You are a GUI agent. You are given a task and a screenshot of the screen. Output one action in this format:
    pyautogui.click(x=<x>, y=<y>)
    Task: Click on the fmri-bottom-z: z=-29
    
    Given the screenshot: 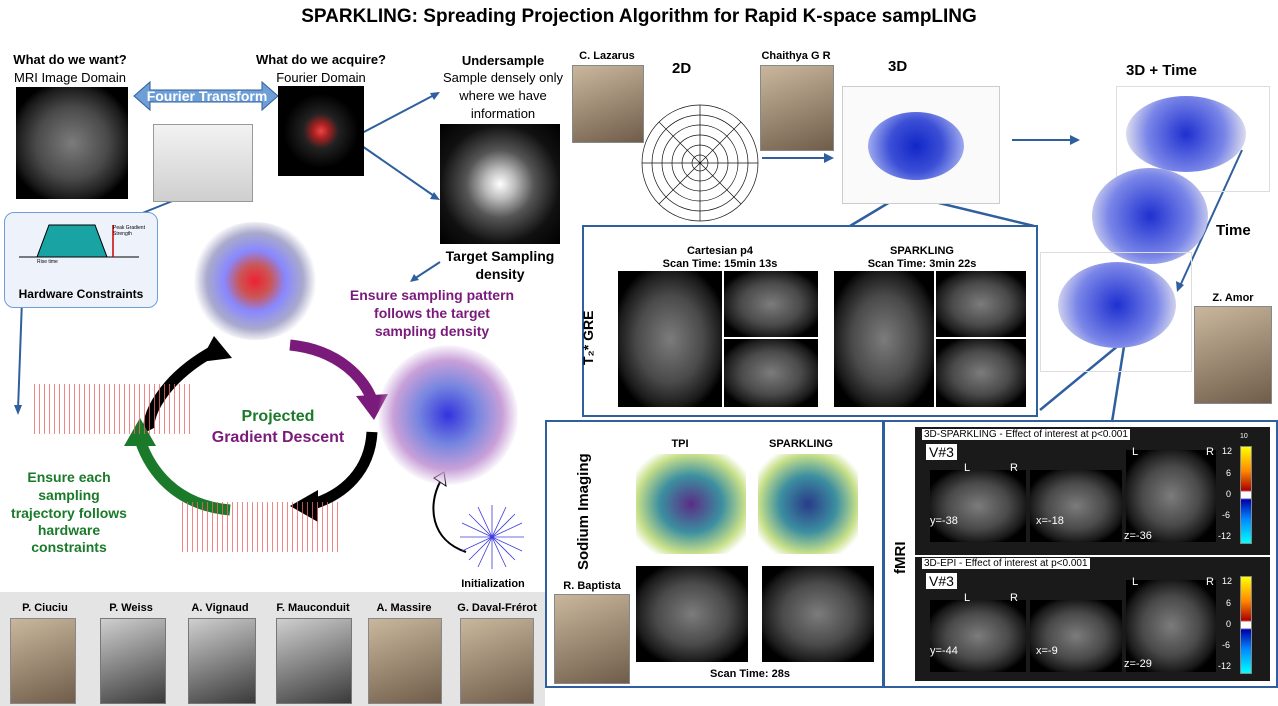 What is the action you would take?
    pyautogui.click(x=1138, y=664)
    